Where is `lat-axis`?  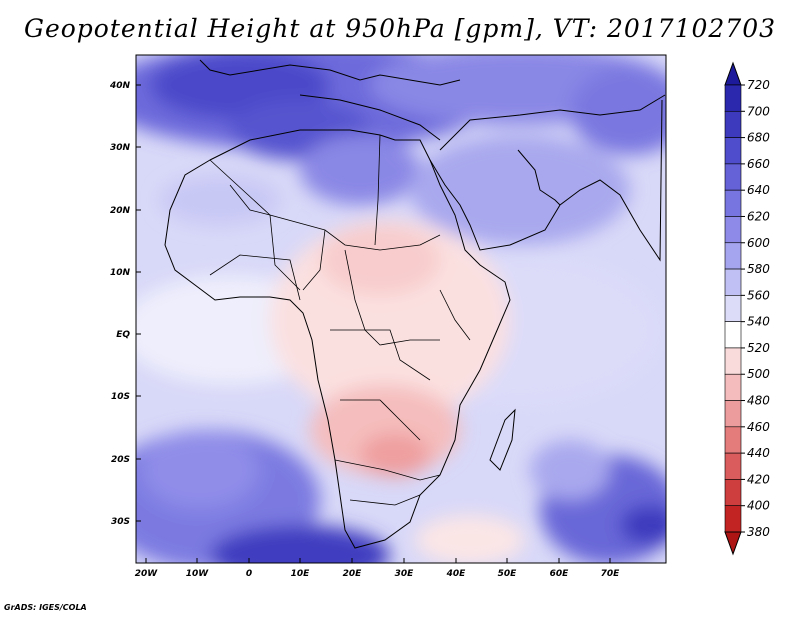 lat-axis is located at coordinates (138, 303).